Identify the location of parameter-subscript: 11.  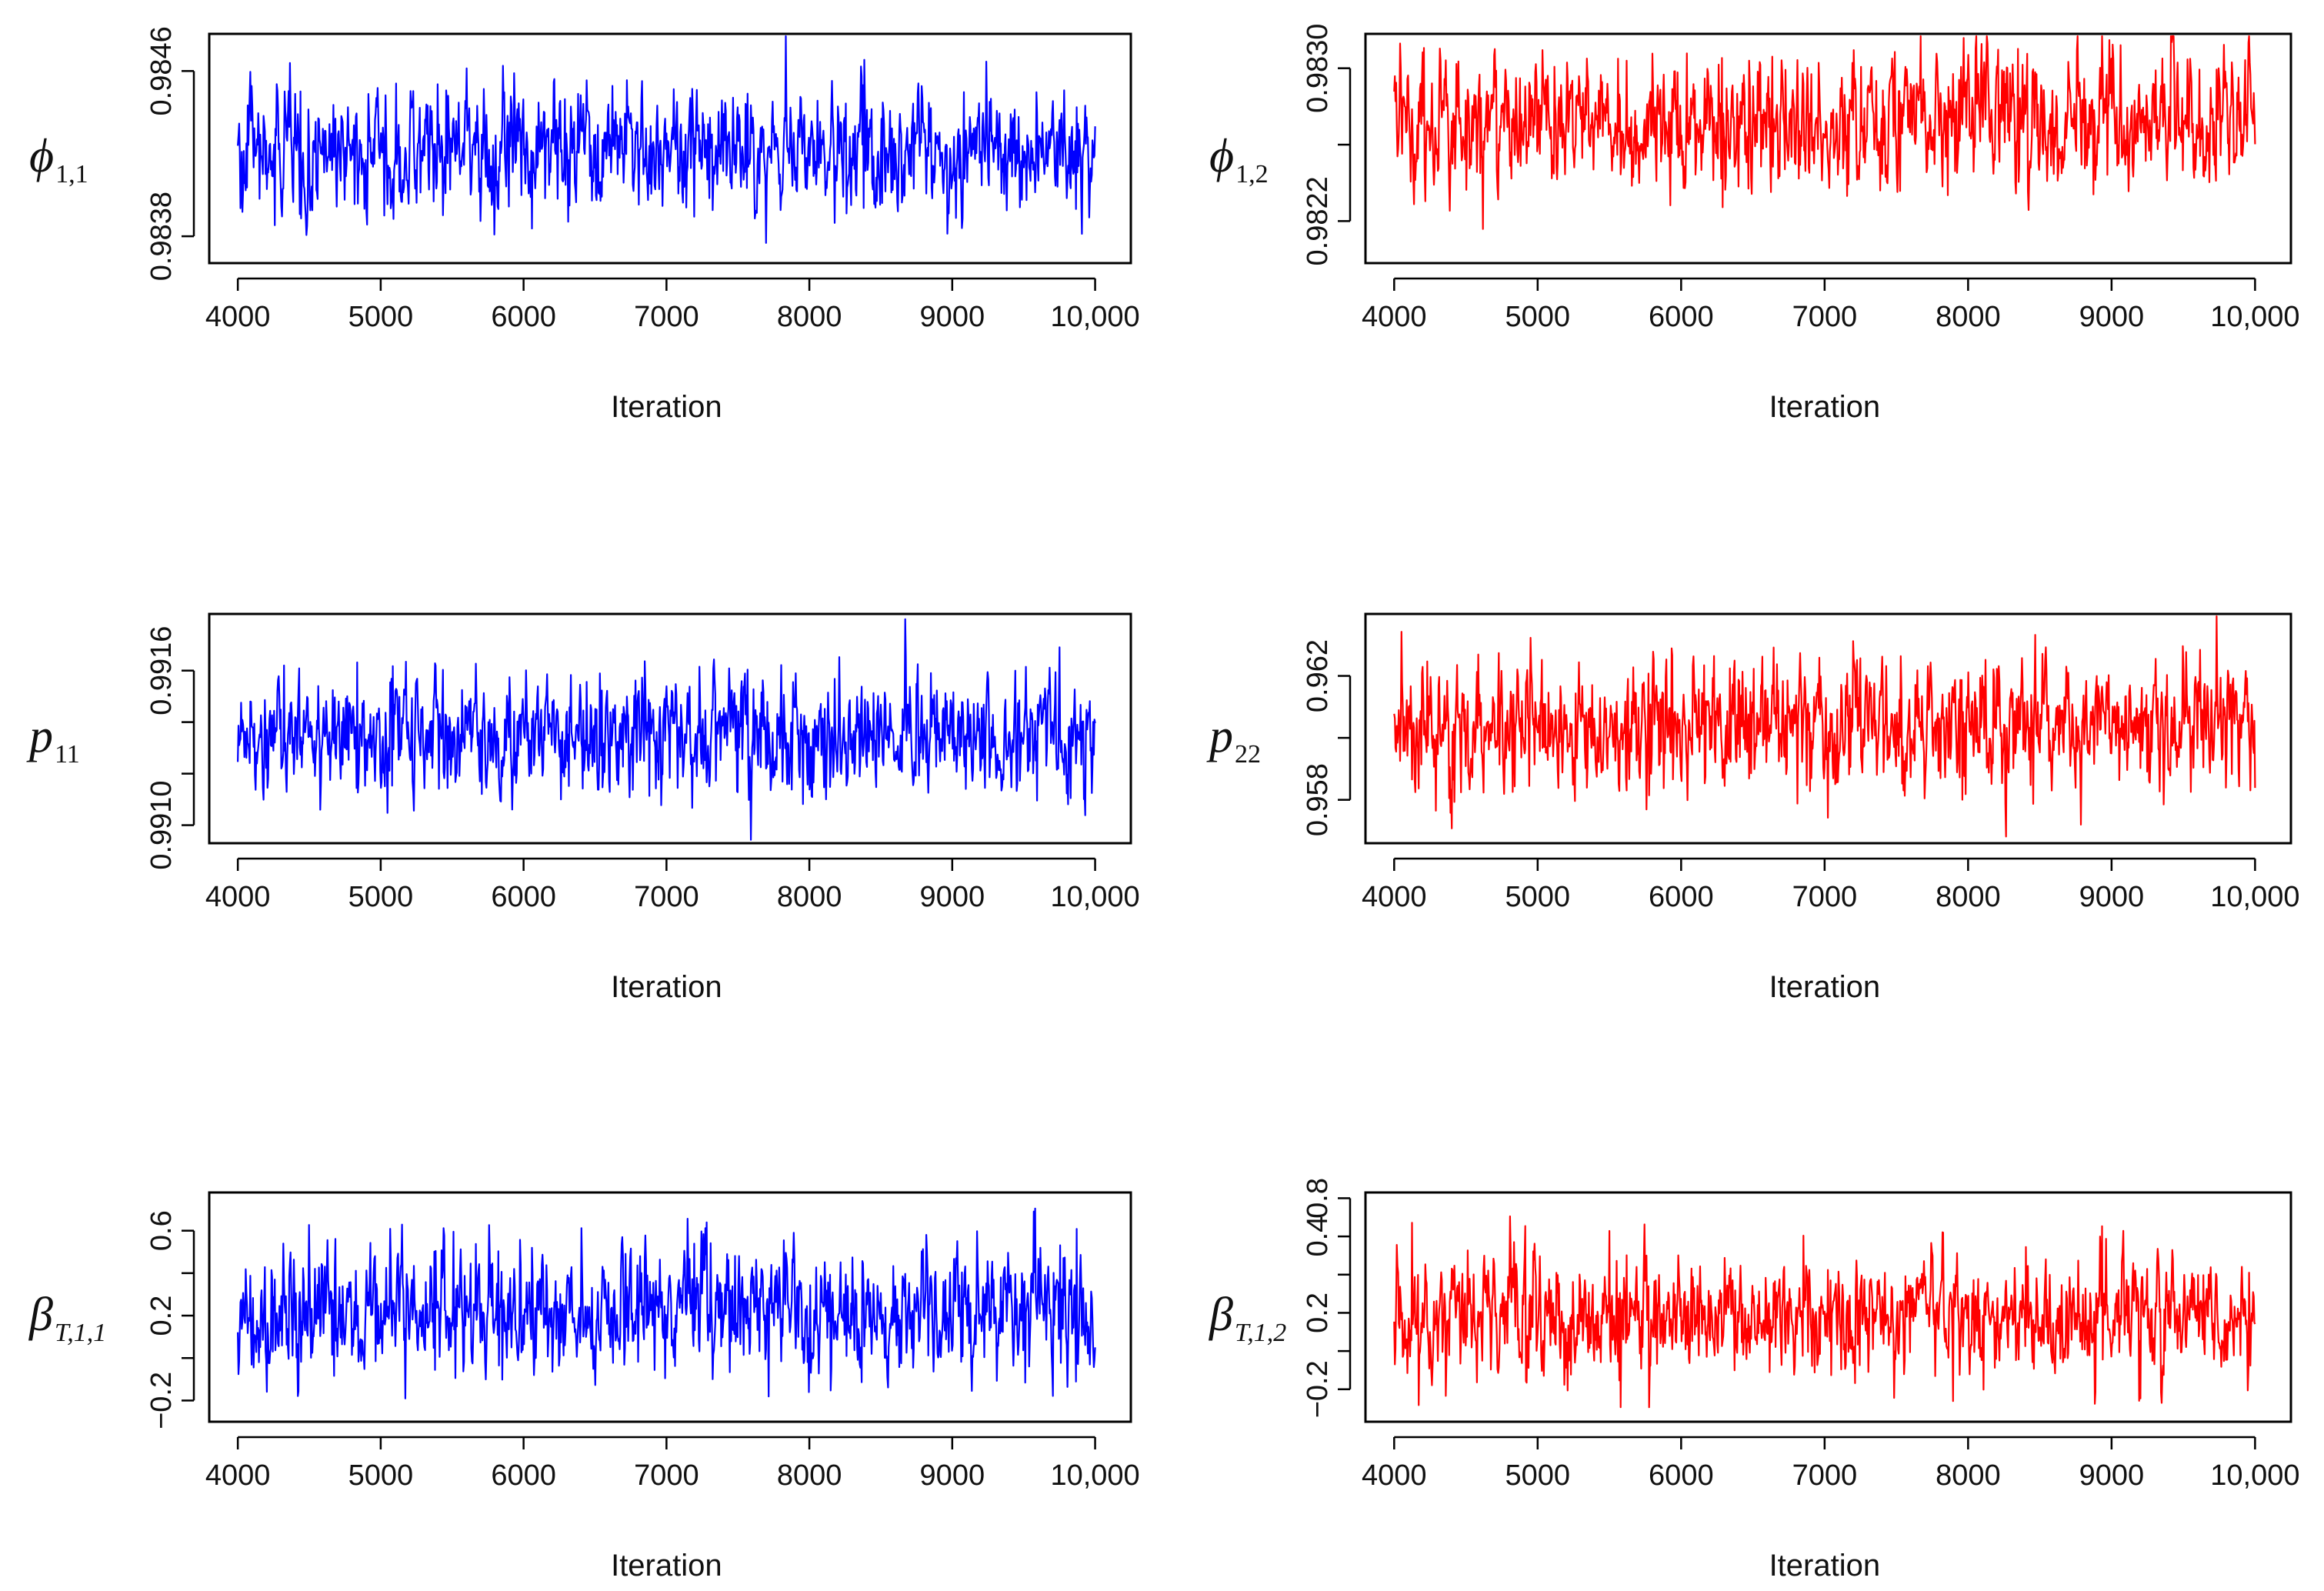
(67, 754).